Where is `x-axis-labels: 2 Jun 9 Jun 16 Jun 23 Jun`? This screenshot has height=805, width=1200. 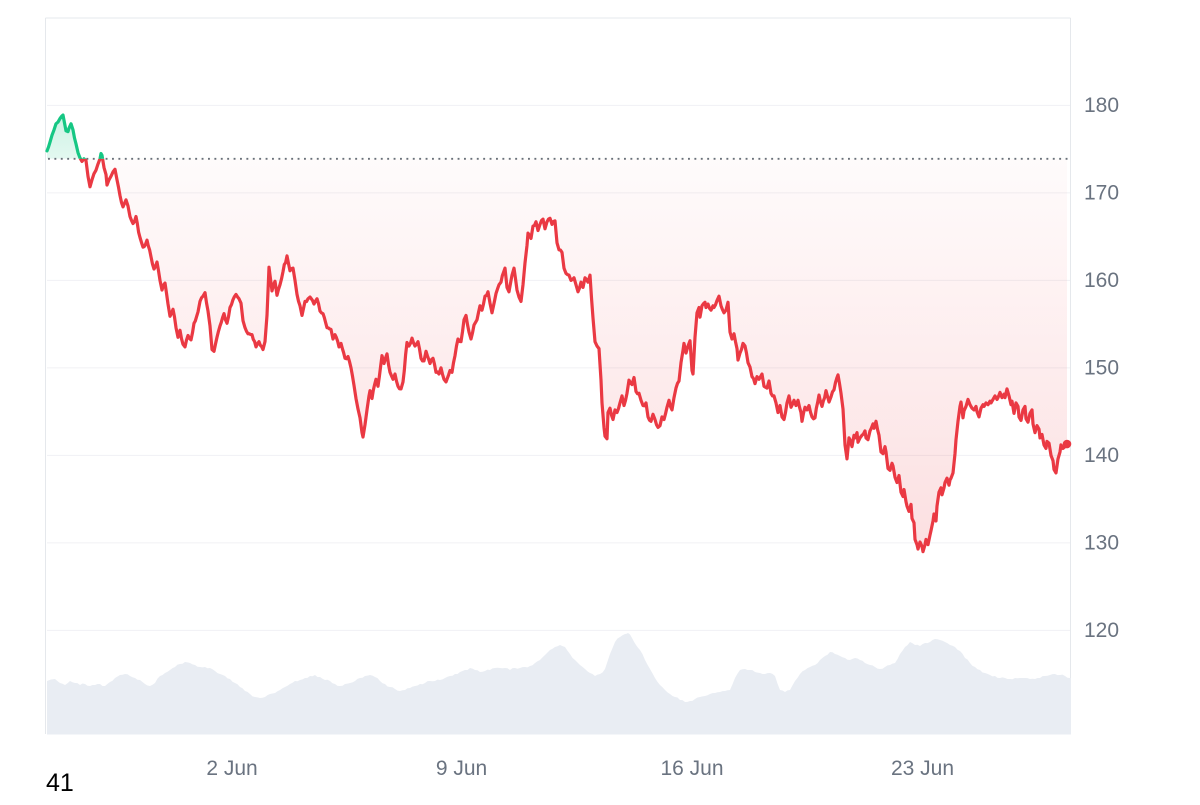 x-axis-labels: 2 Jun 9 Jun 16 Jun 23 Jun is located at coordinates (580, 768).